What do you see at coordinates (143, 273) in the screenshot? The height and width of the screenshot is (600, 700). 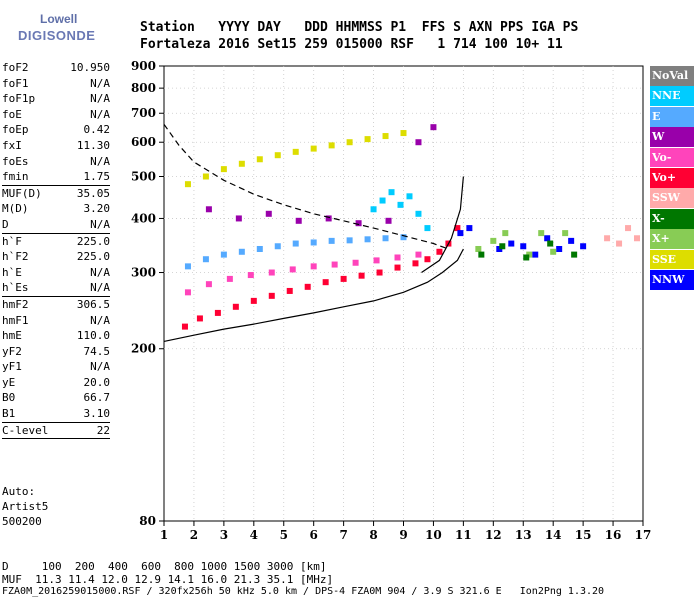 I see `y-tick-label: 300` at bounding box center [143, 273].